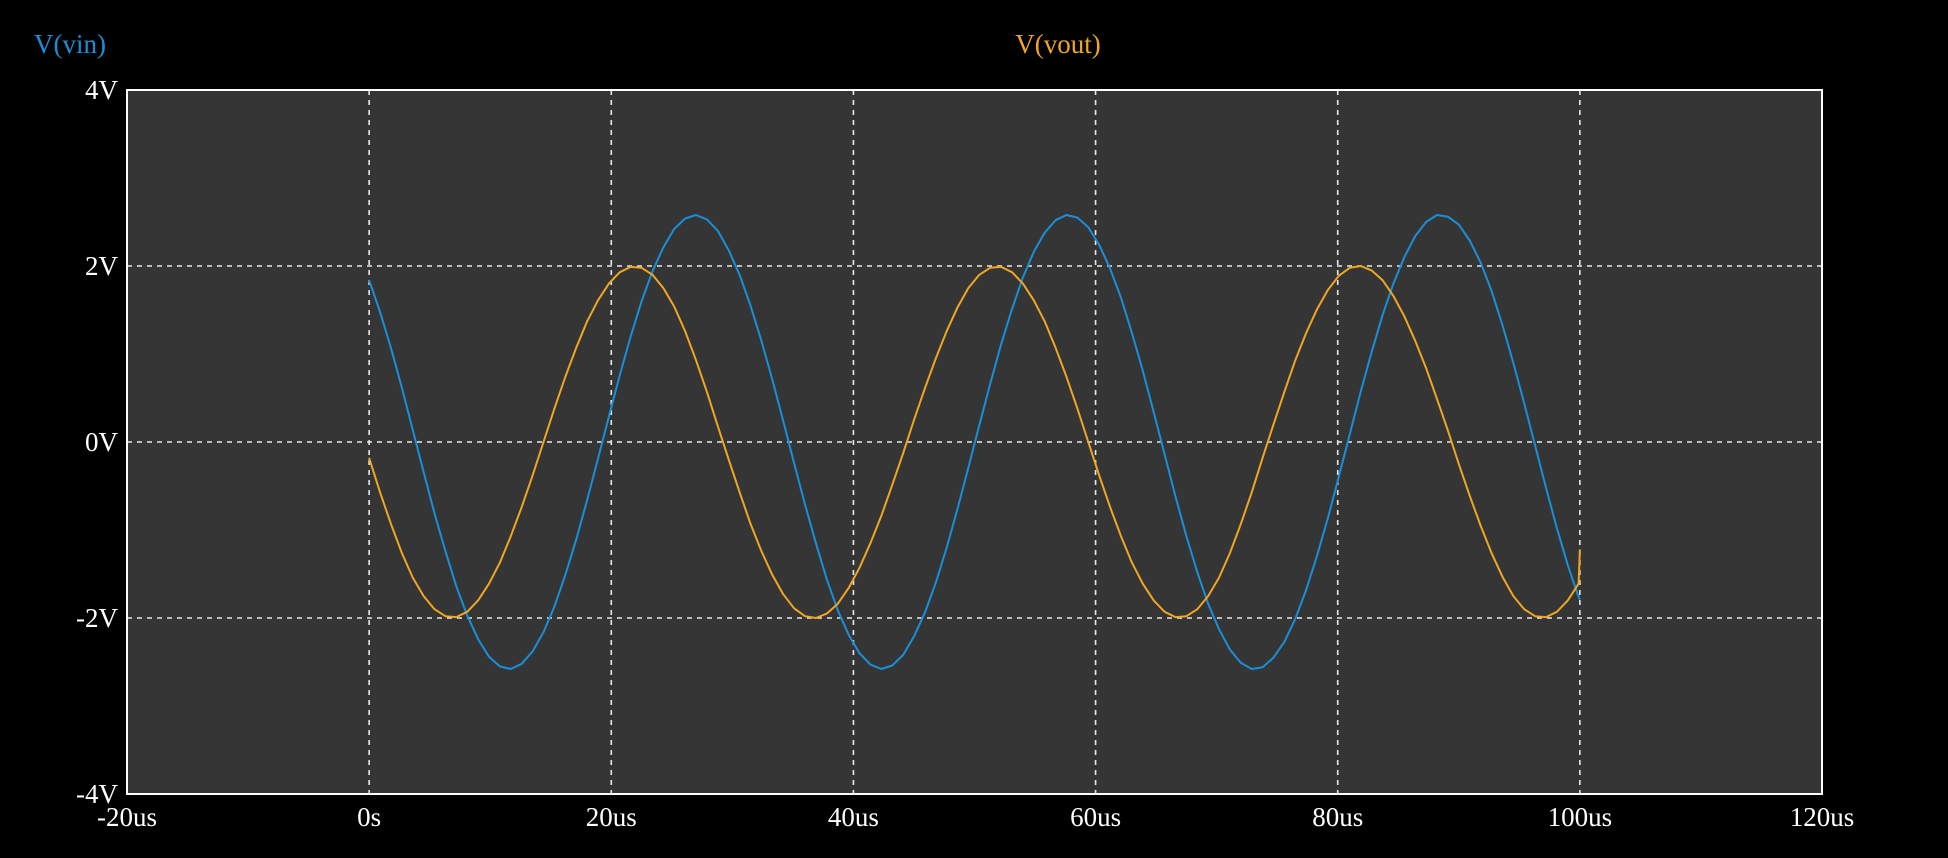 Image resolution: width=1948 pixels, height=858 pixels. I want to click on x-tick-label-0: -20us, so click(127, 817).